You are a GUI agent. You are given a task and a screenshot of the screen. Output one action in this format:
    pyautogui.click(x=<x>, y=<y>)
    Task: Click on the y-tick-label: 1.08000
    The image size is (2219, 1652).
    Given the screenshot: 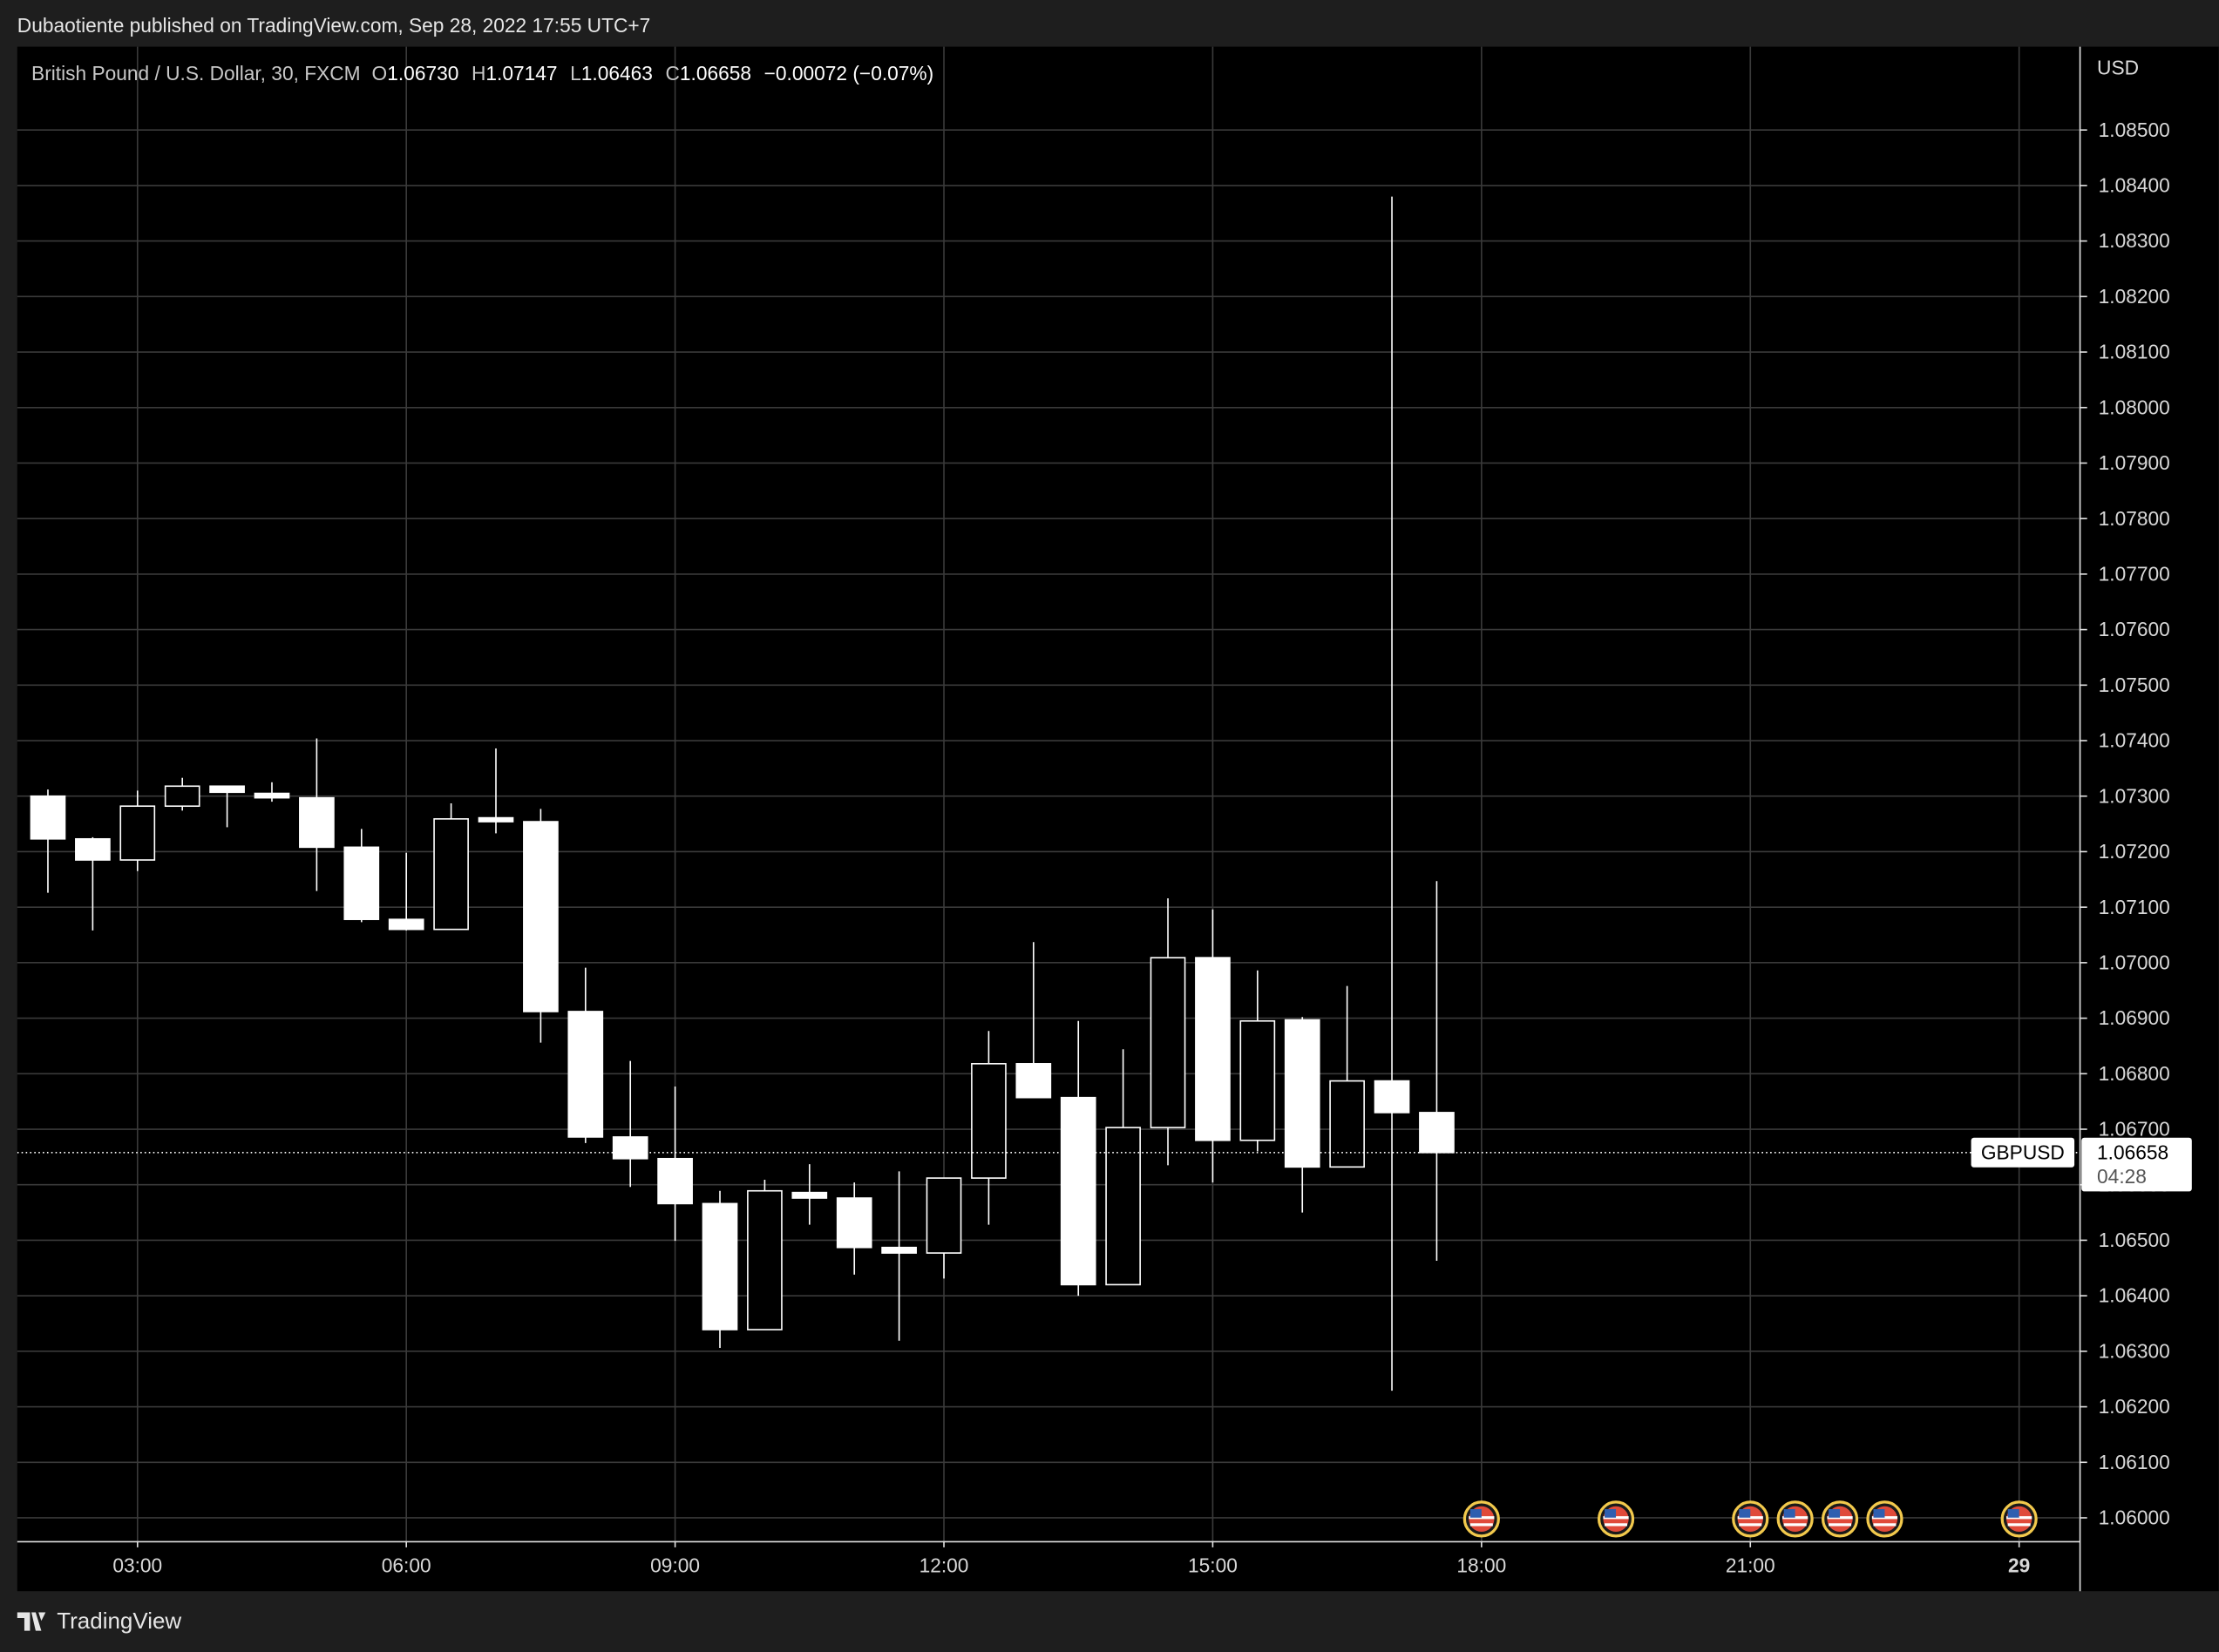 What is the action you would take?
    pyautogui.click(x=2134, y=407)
    